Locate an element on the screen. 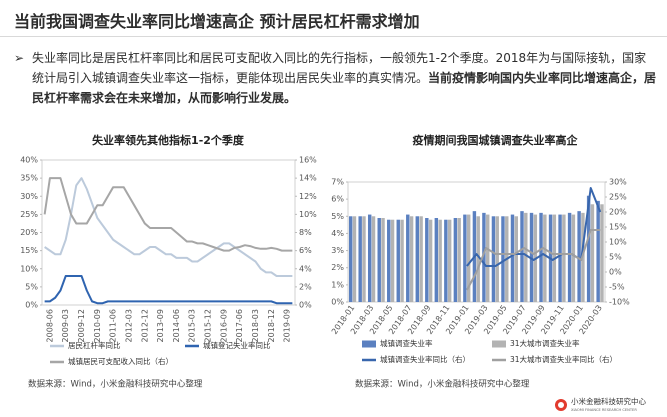  legend-label: 城镇调查失业率同比（右） is located at coordinates (425, 359).